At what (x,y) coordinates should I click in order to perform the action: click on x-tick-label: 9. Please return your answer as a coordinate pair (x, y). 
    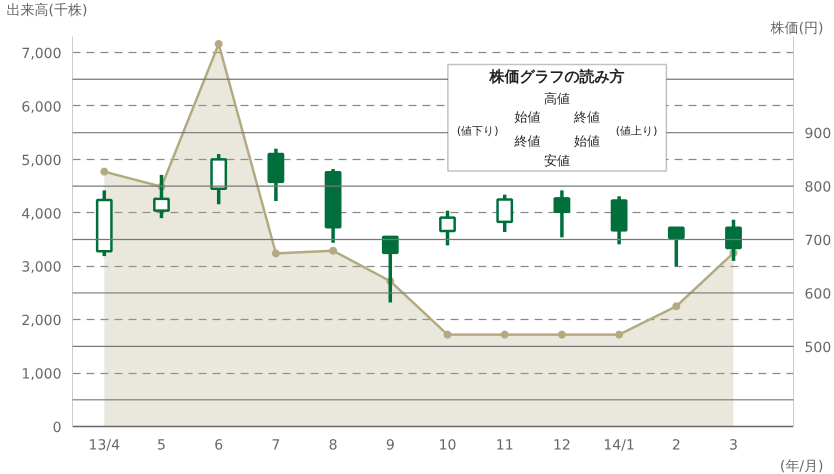
    Looking at the image, I should click on (390, 446).